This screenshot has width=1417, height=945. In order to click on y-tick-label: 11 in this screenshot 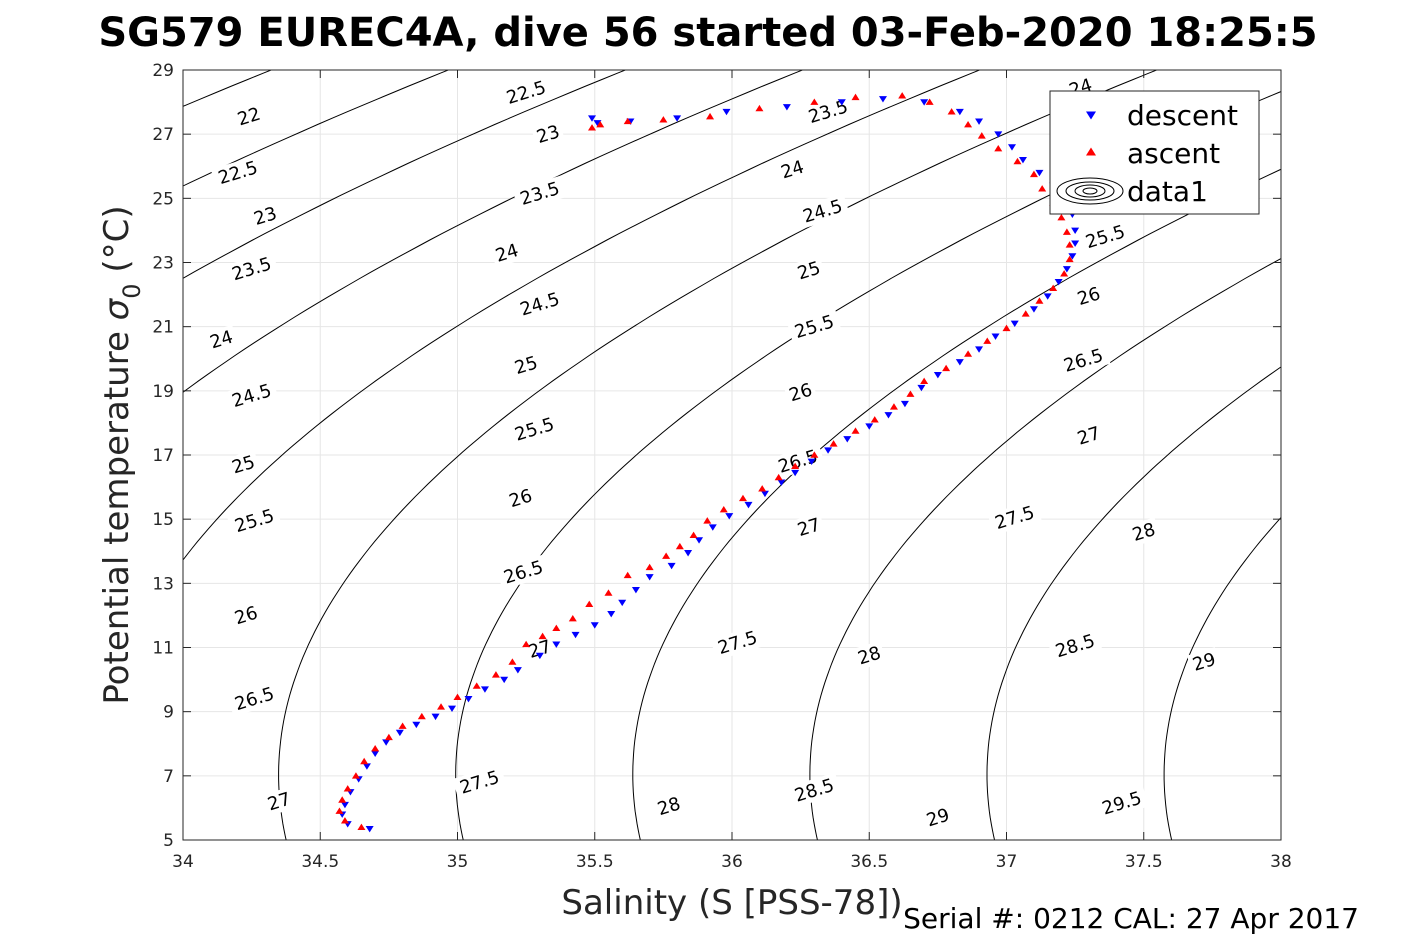, I will do `click(163, 649)`.